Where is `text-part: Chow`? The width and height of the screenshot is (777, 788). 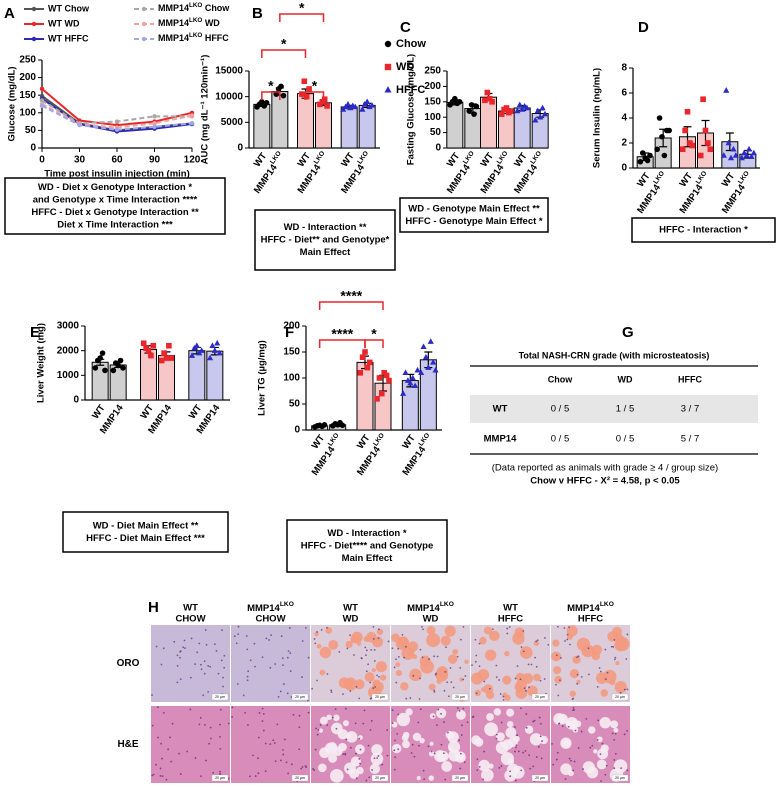 text-part: Chow is located at coordinates (216, 8).